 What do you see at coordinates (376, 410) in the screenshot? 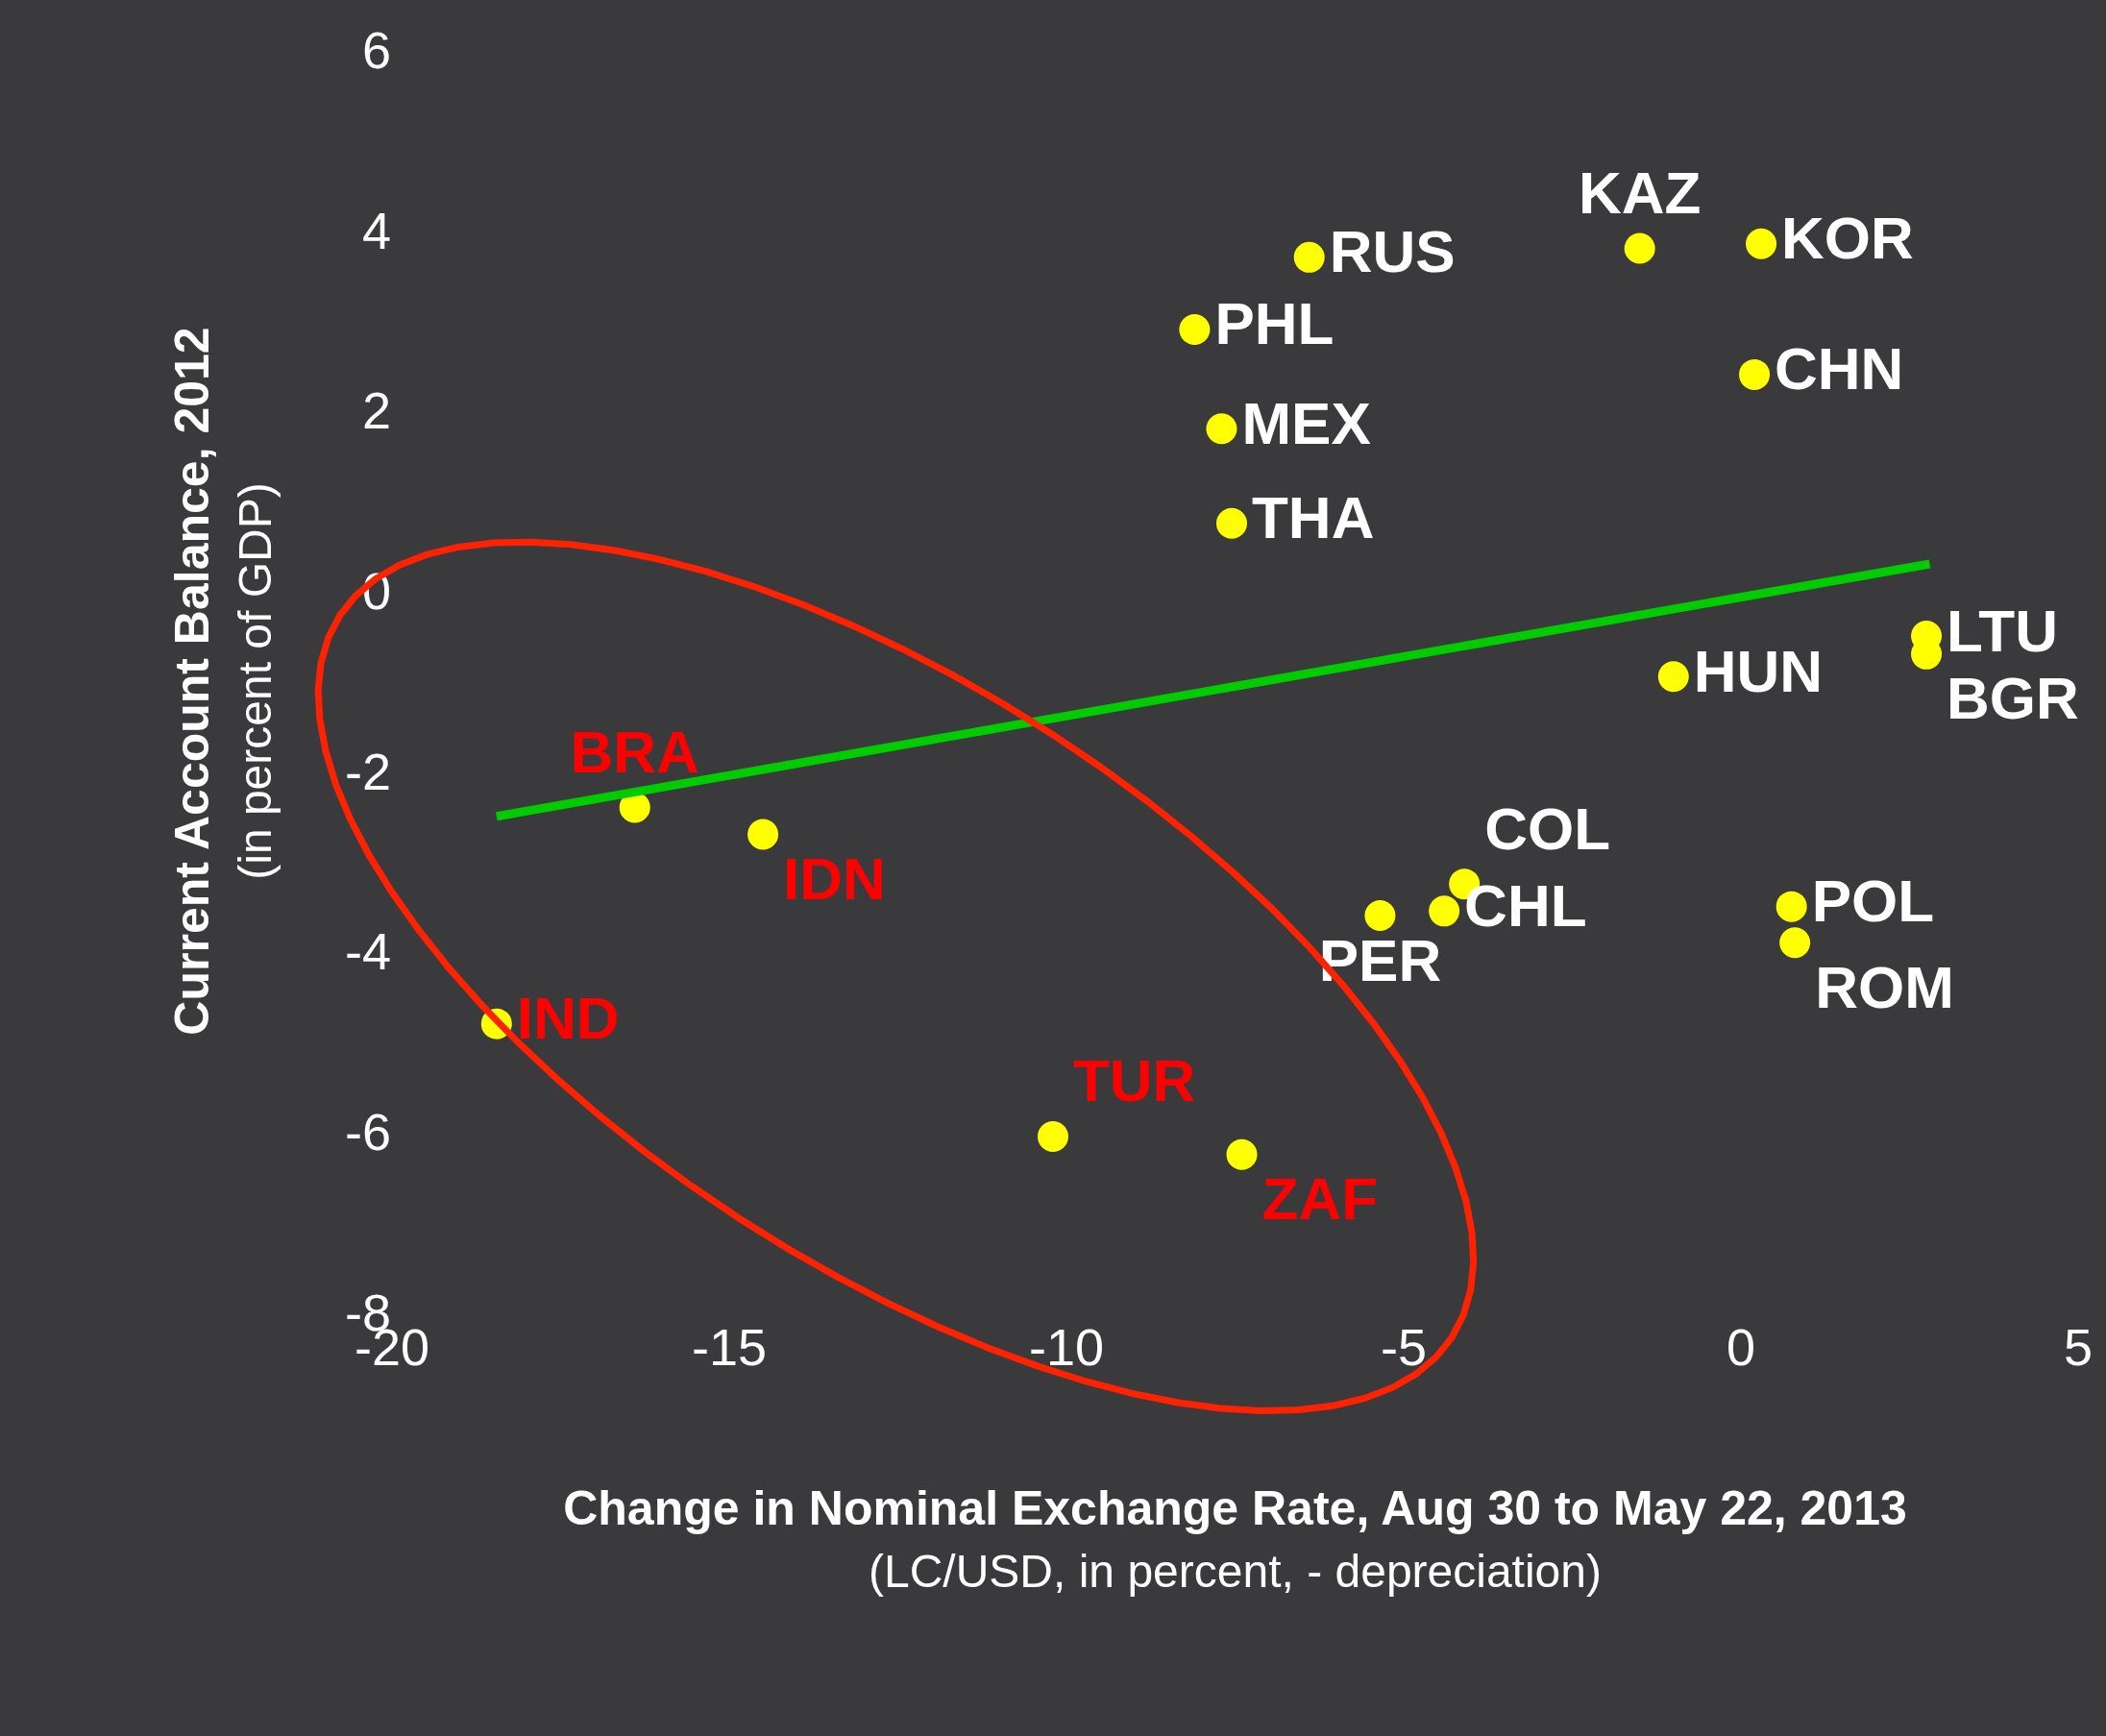
I see `y-tick-label: 2` at bounding box center [376, 410].